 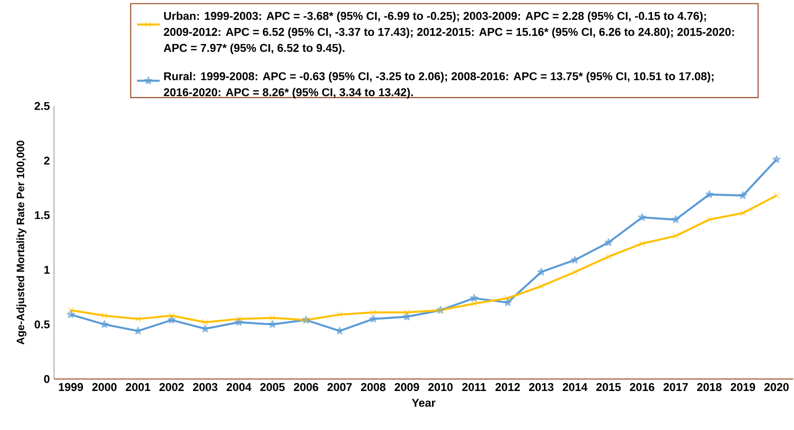 I want to click on x-tick-label: 2014, so click(x=575, y=387).